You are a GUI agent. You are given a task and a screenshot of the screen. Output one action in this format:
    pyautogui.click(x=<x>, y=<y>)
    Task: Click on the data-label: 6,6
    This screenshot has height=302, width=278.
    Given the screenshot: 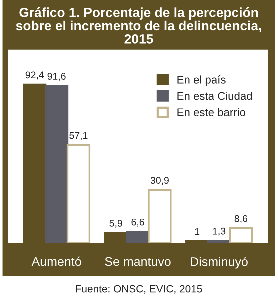 What is the action you would take?
    pyautogui.click(x=138, y=222)
    